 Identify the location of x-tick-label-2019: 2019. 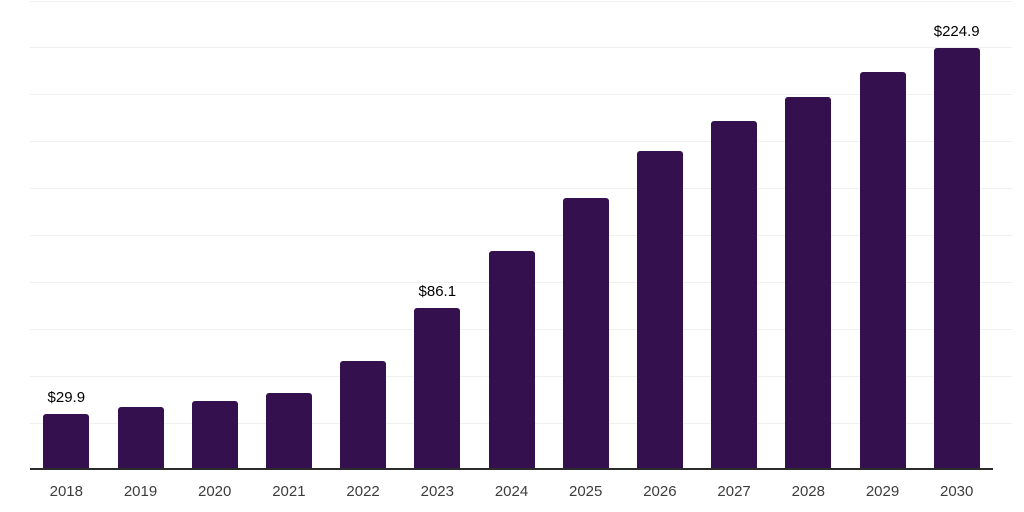
(140, 491).